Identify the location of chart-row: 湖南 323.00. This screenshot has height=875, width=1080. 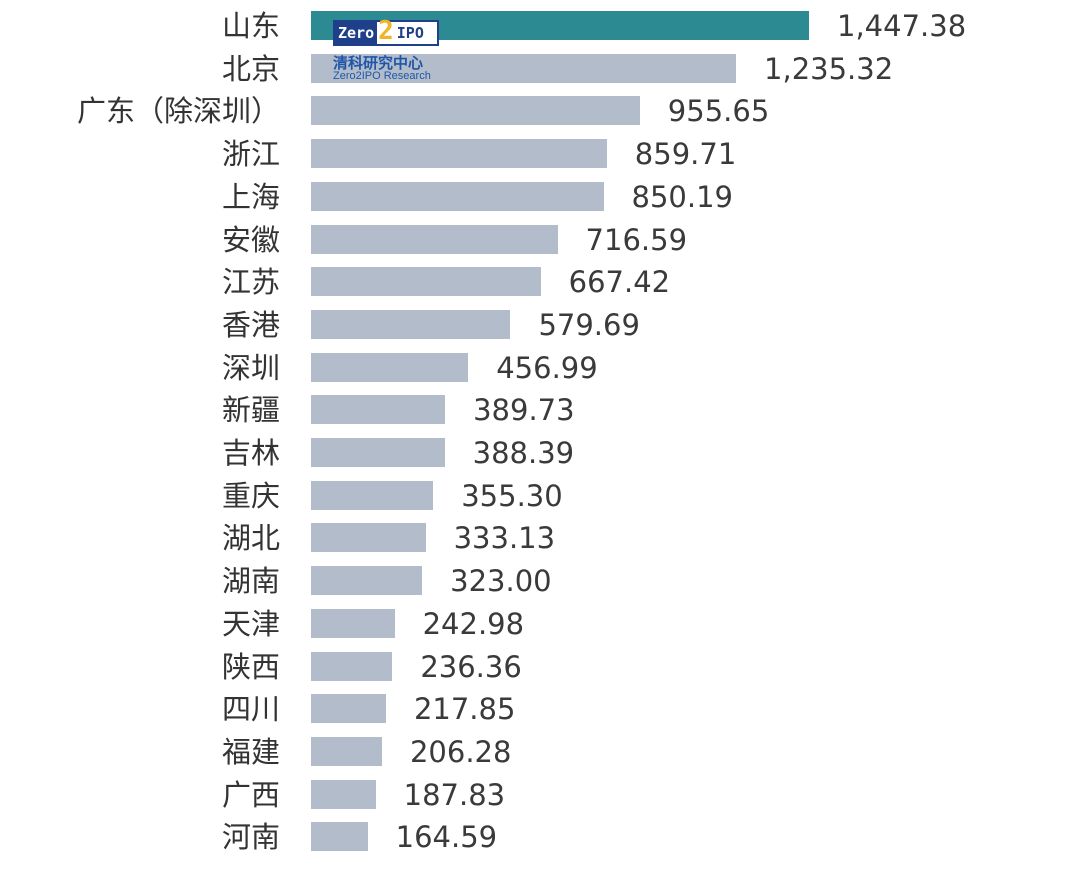
(540, 581).